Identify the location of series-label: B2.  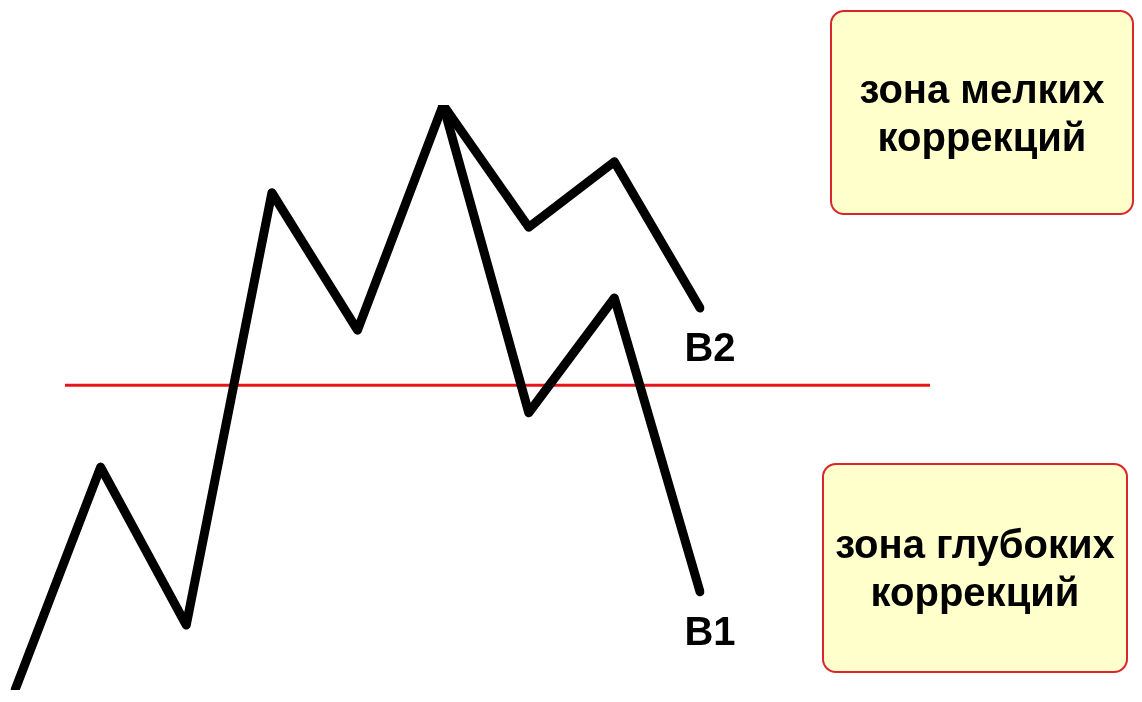
(710, 347).